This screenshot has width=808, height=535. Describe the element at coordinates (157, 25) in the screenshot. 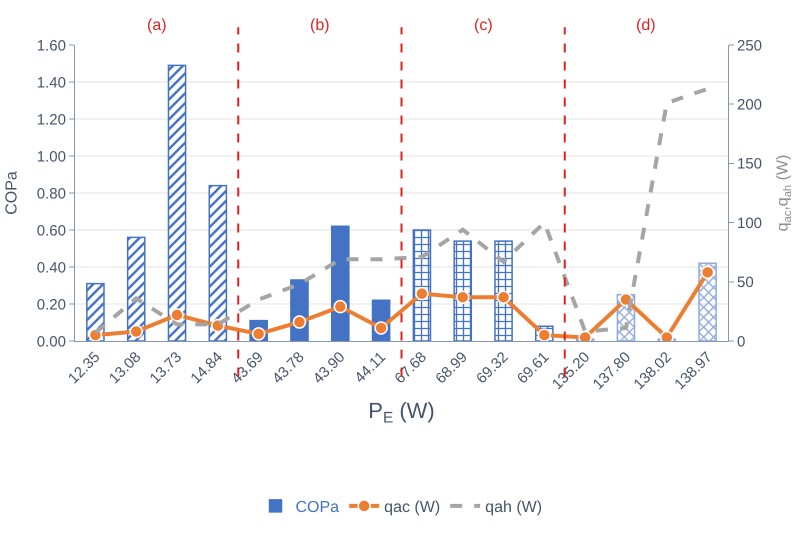

I see `text: (a)` at that location.